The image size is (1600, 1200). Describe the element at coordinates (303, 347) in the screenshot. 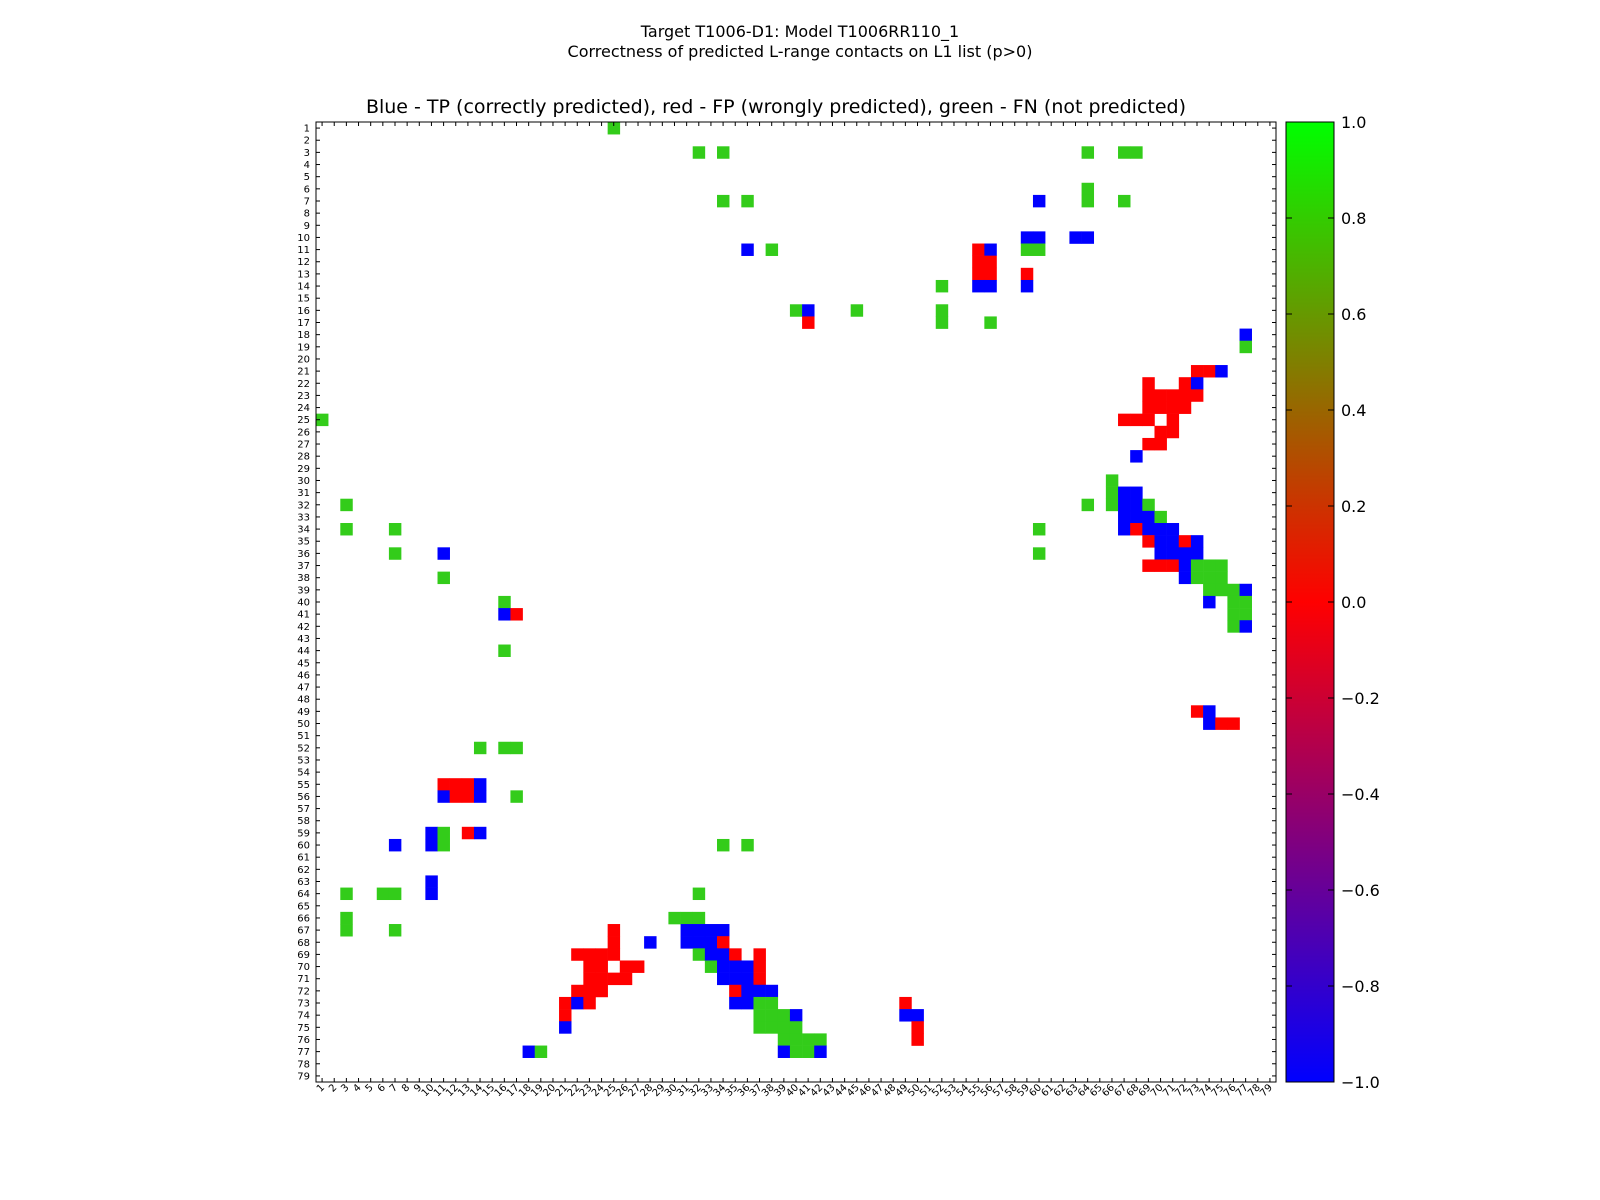

I see `y-tick-label-19: 19` at that location.